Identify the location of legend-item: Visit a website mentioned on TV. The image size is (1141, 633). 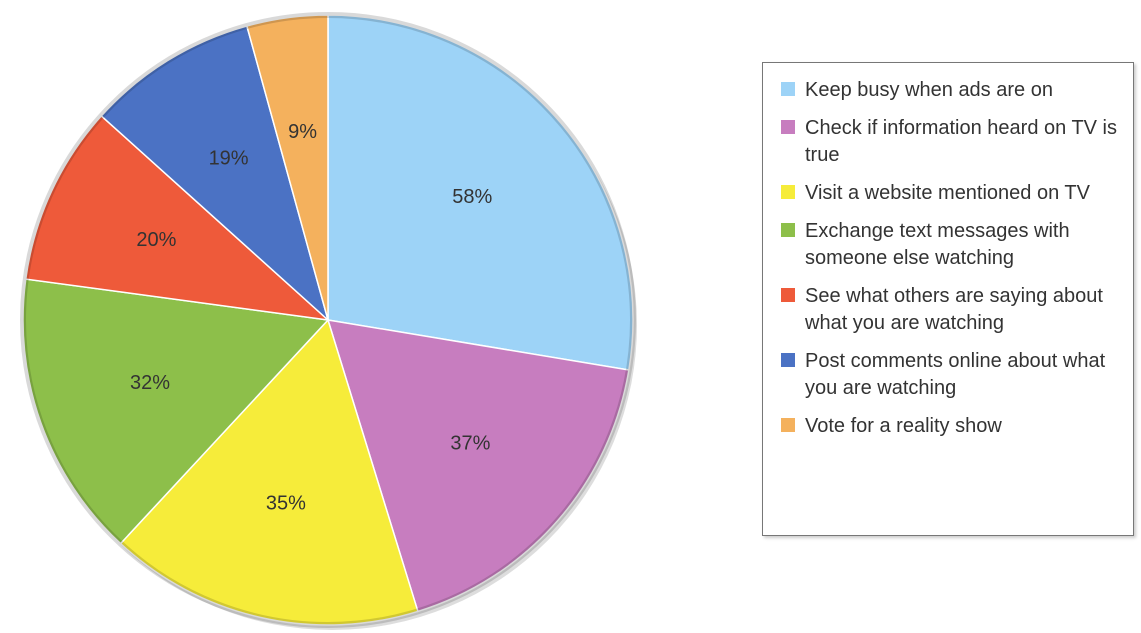
(957, 193).